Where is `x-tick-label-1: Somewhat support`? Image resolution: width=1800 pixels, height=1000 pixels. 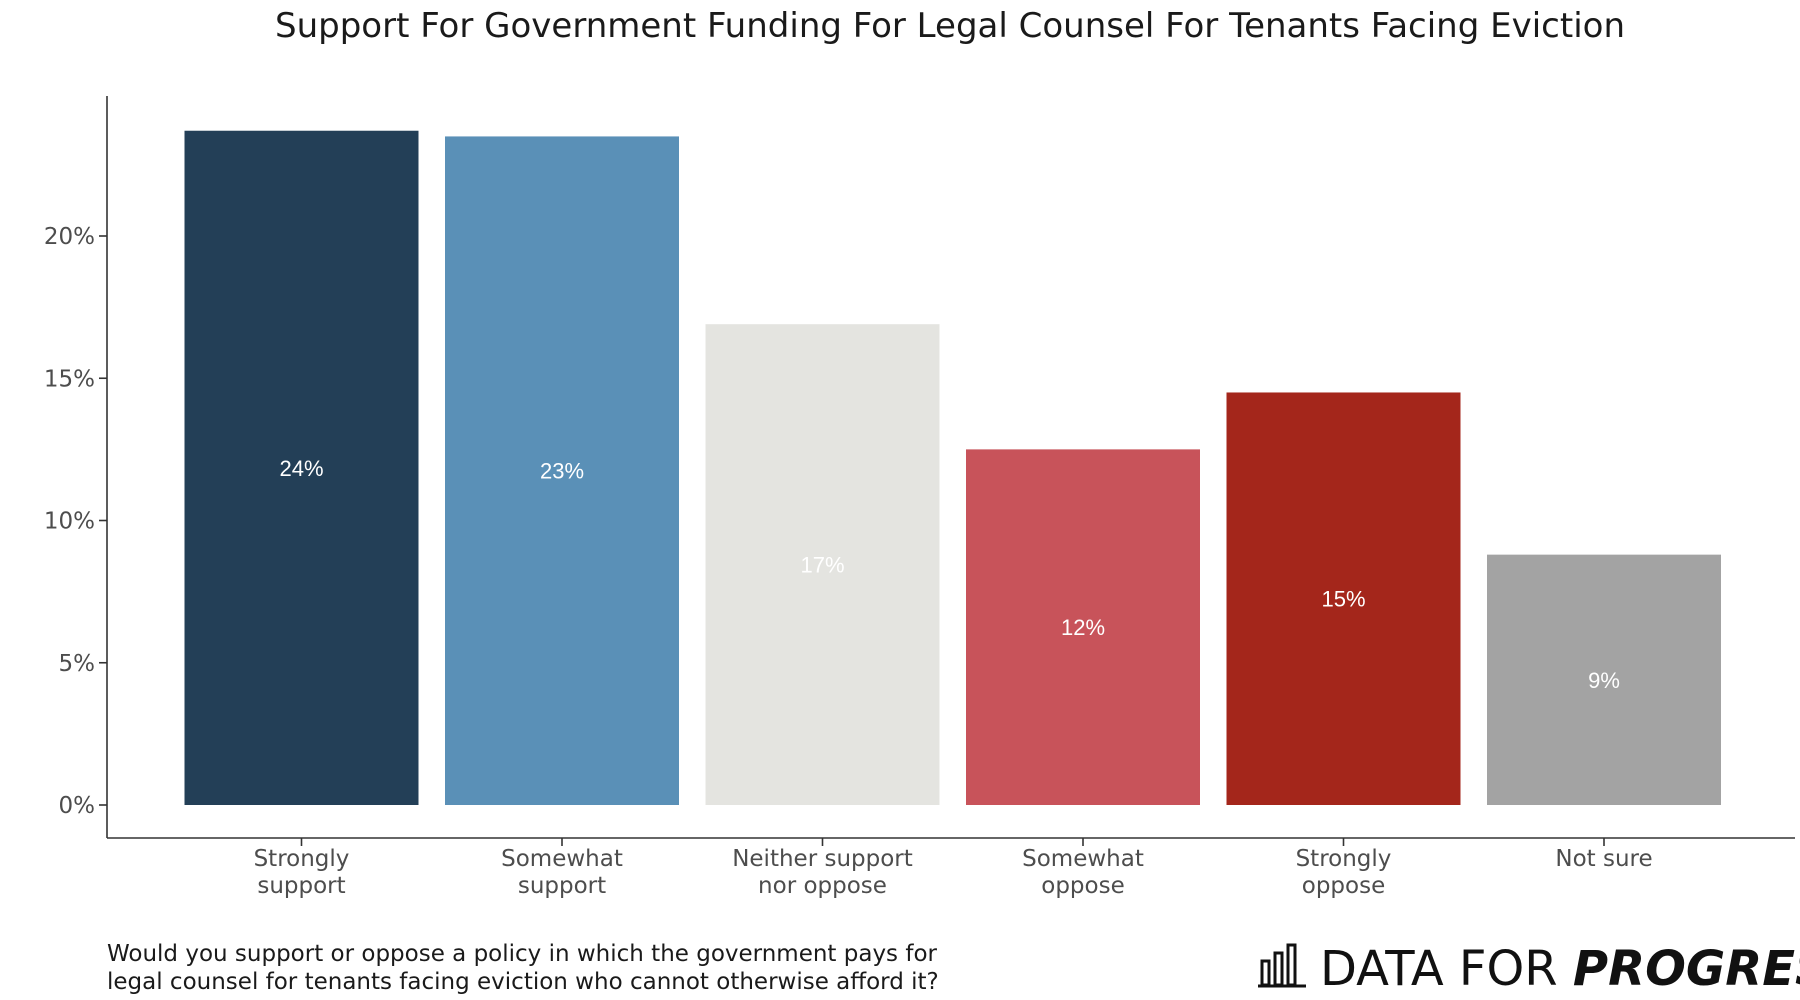 x-tick-label-1: Somewhat support is located at coordinates (562, 872).